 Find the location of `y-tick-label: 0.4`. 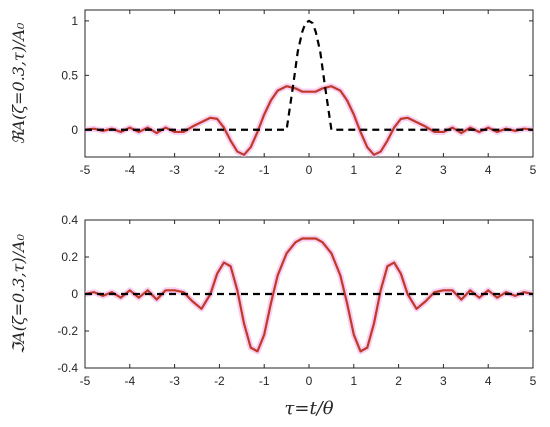

y-tick-label: 0.4 is located at coordinates (69, 220).